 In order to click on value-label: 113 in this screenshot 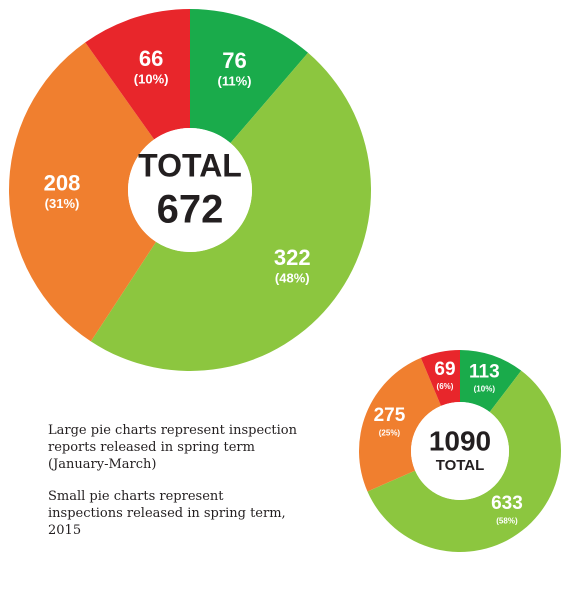, I will do `click(484, 371)`.